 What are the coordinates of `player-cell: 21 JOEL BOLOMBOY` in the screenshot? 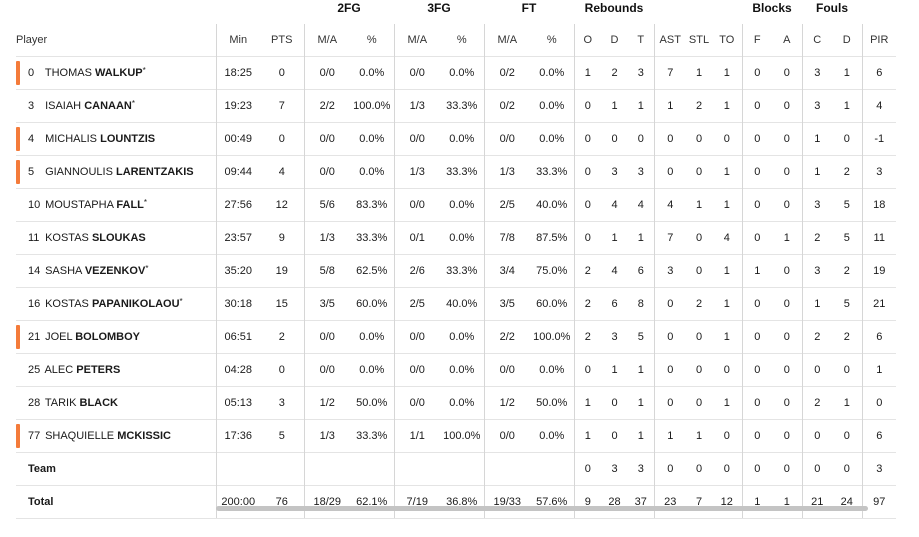 It's located at (116, 337).